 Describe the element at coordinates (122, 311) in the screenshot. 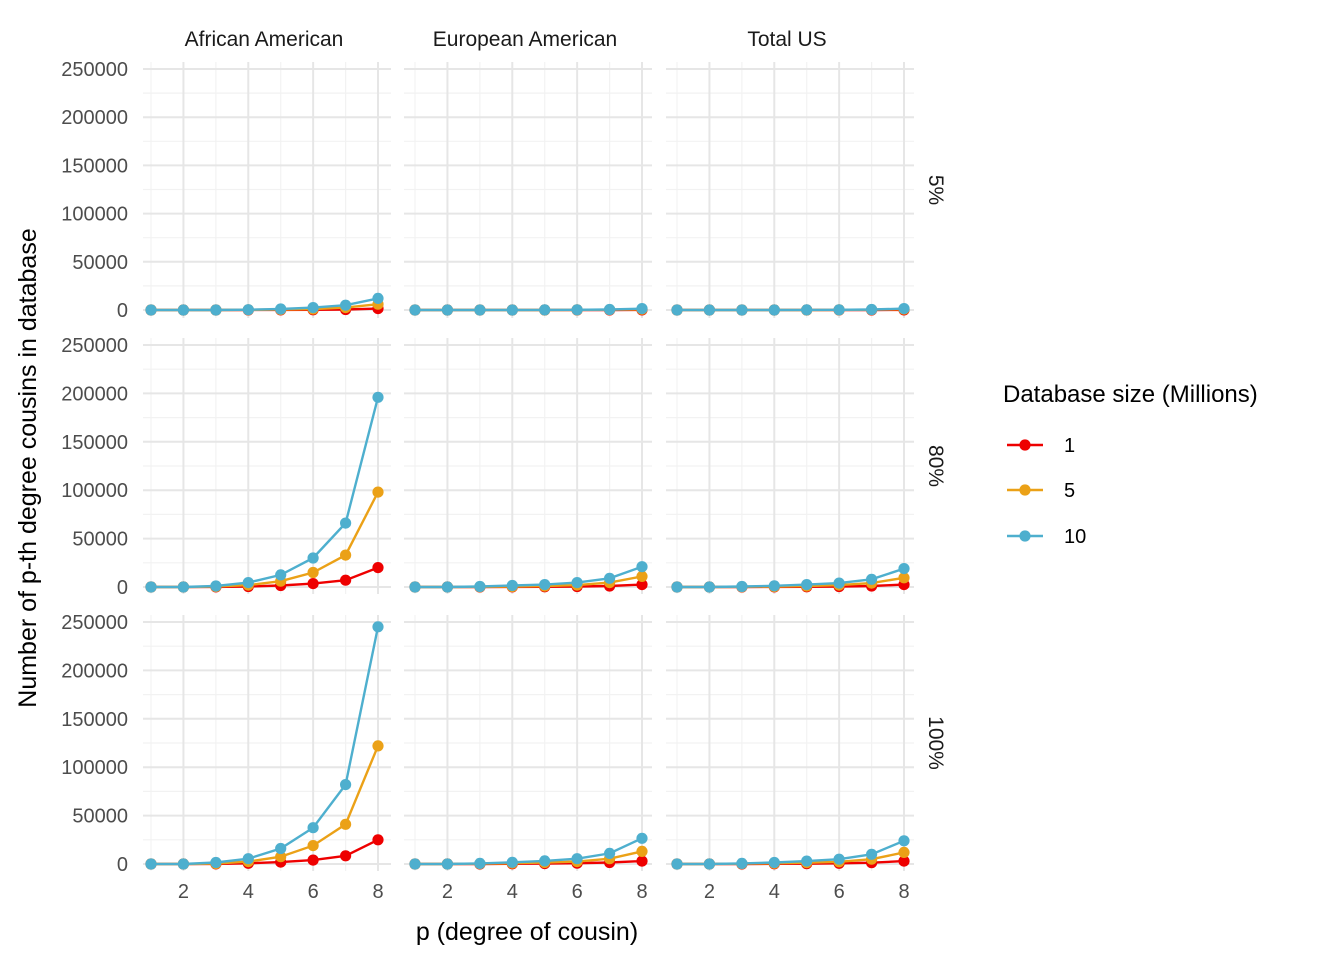

I see `y-tick-label: 0` at that location.